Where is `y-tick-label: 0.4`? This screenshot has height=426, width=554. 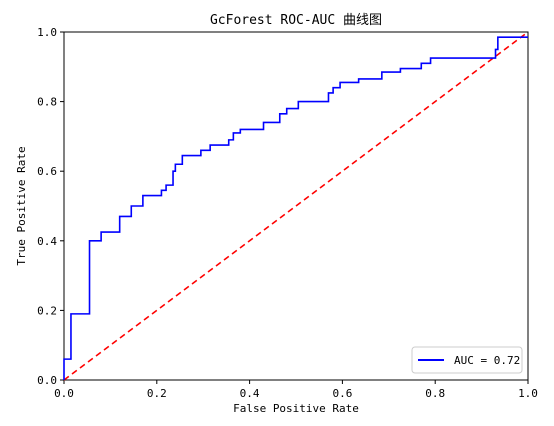 y-tick-label: 0.4 is located at coordinates (47, 241).